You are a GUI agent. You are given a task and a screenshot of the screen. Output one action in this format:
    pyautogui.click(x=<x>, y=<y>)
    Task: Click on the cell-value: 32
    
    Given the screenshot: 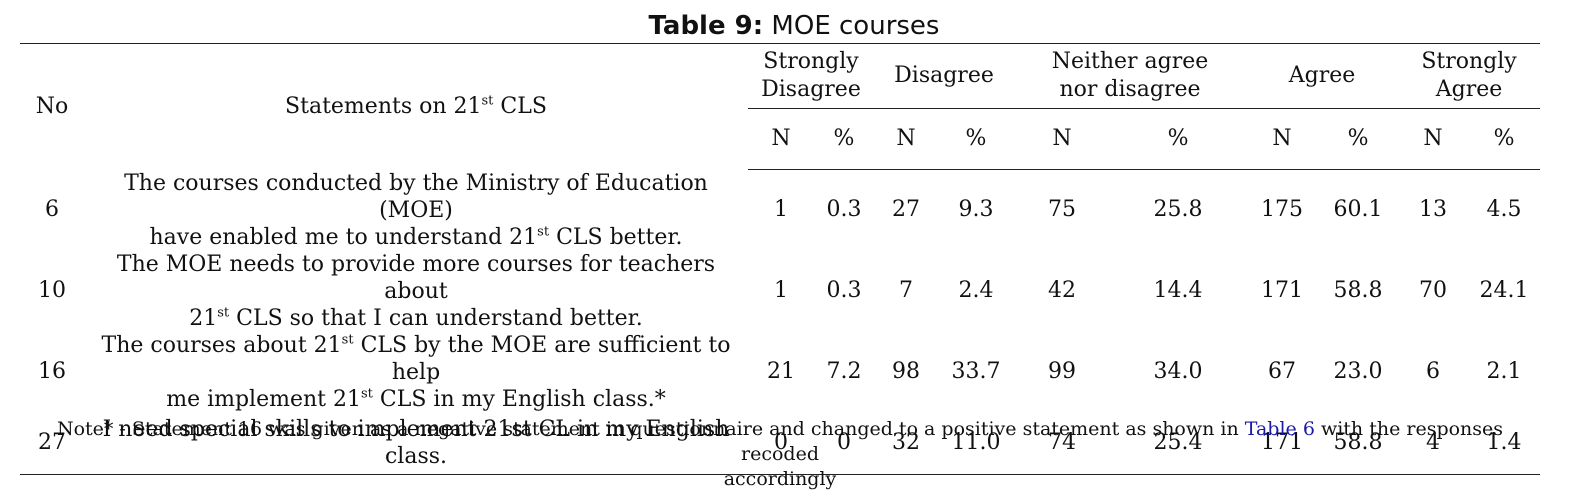 What is the action you would take?
    pyautogui.click(x=906, y=443)
    